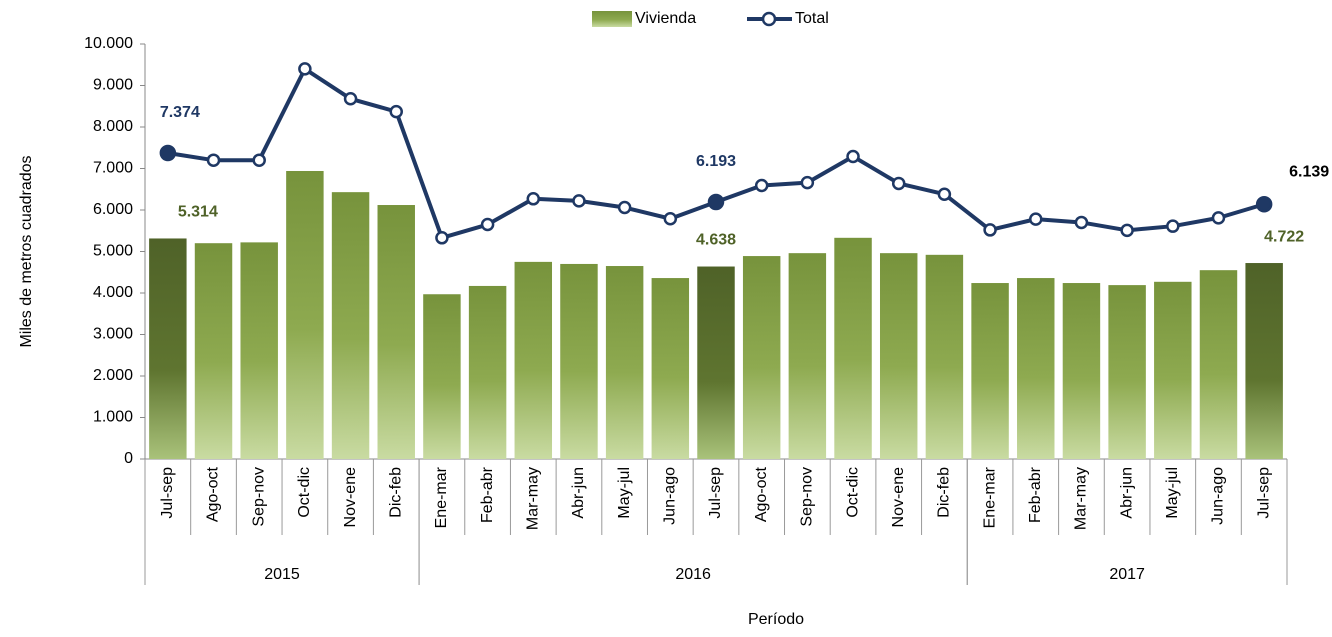  What do you see at coordinates (113, 417) in the screenshot?
I see `y-tick-label: 1.000` at bounding box center [113, 417].